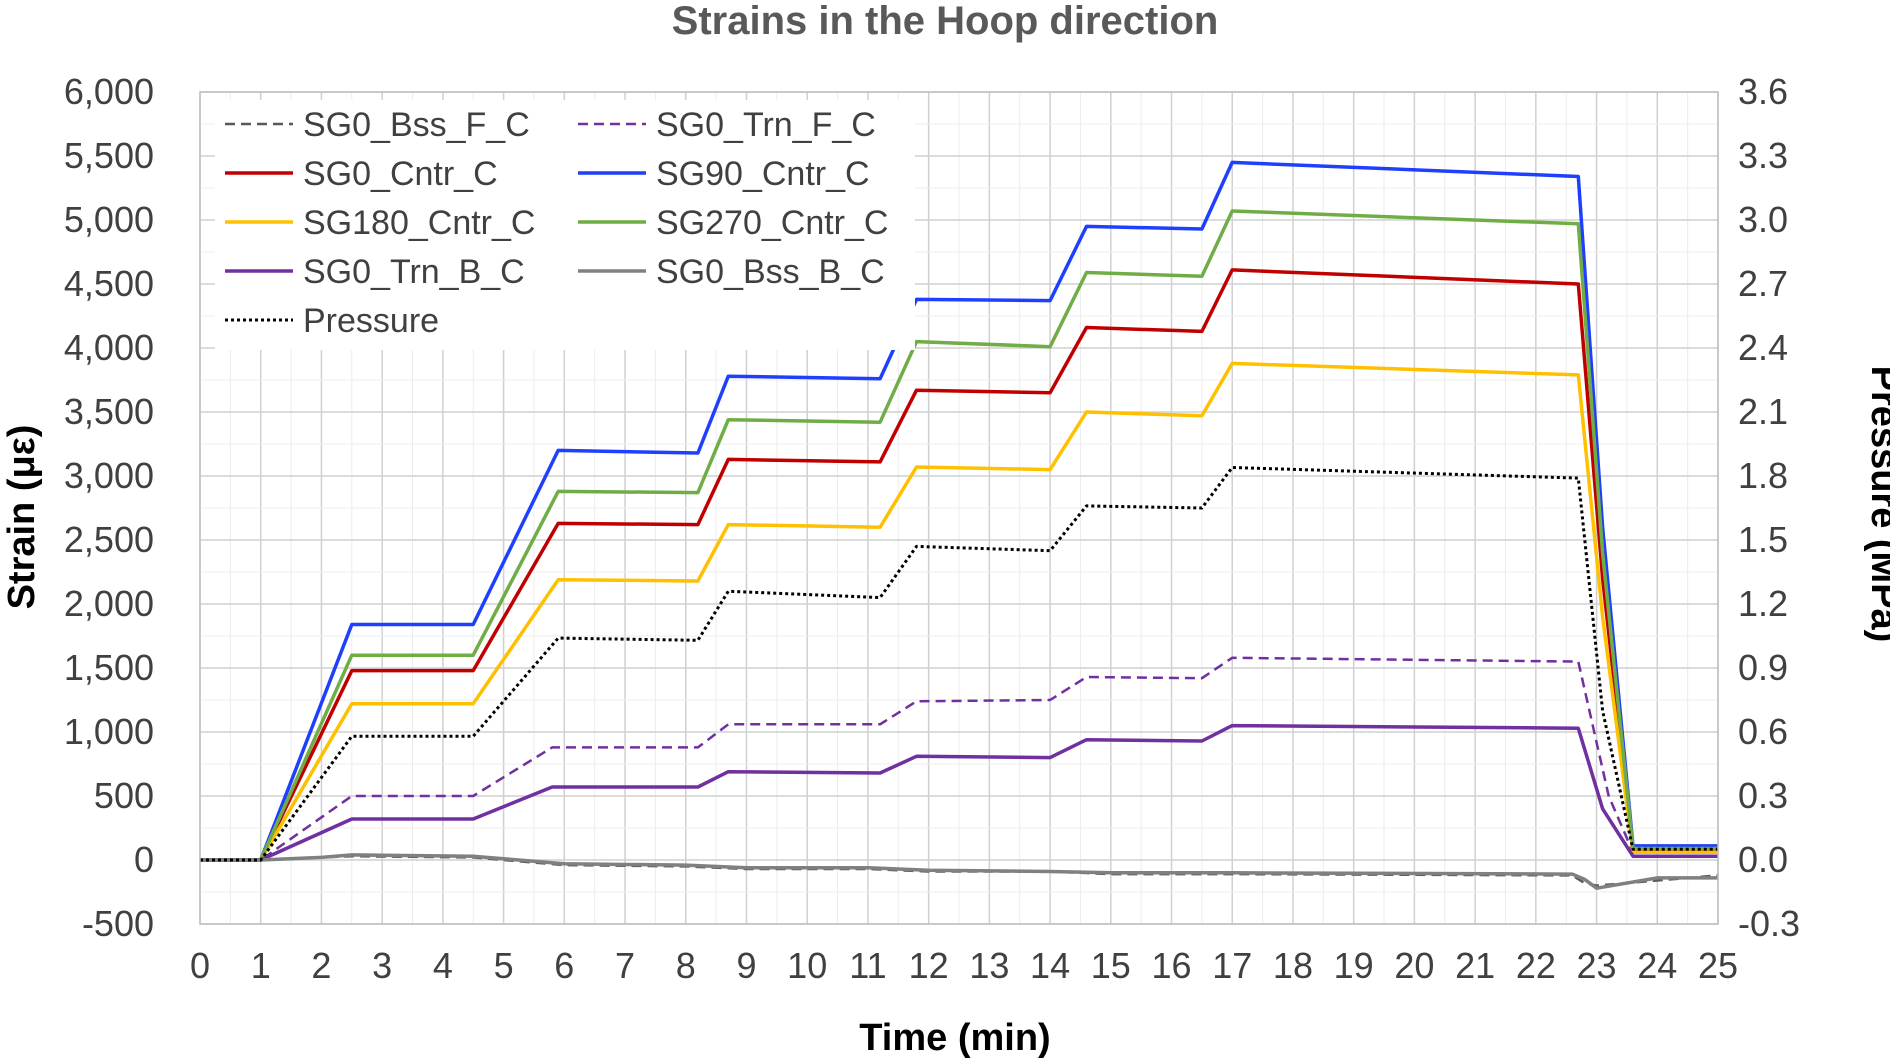 The width and height of the screenshot is (1890, 1063). Describe the element at coordinates (109, 731) in the screenshot. I see `y-tick-label: 1,000` at that location.